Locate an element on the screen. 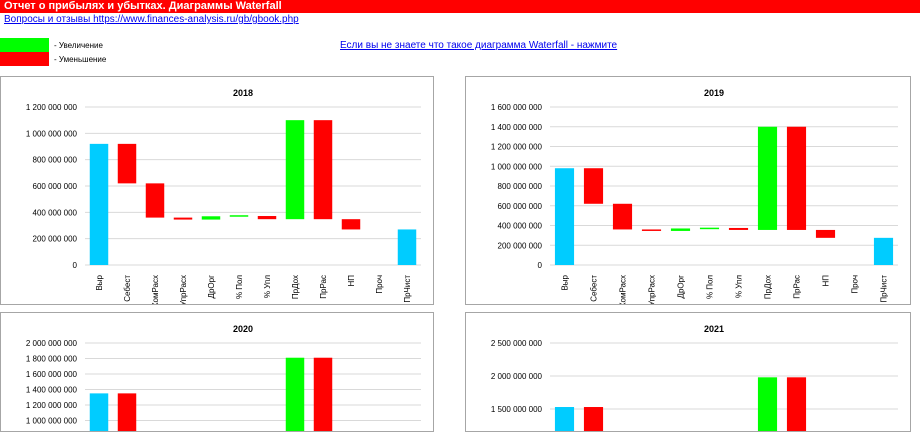 The image size is (920, 432). chart-2018-category-label: ПрРас is located at coordinates (323, 287).